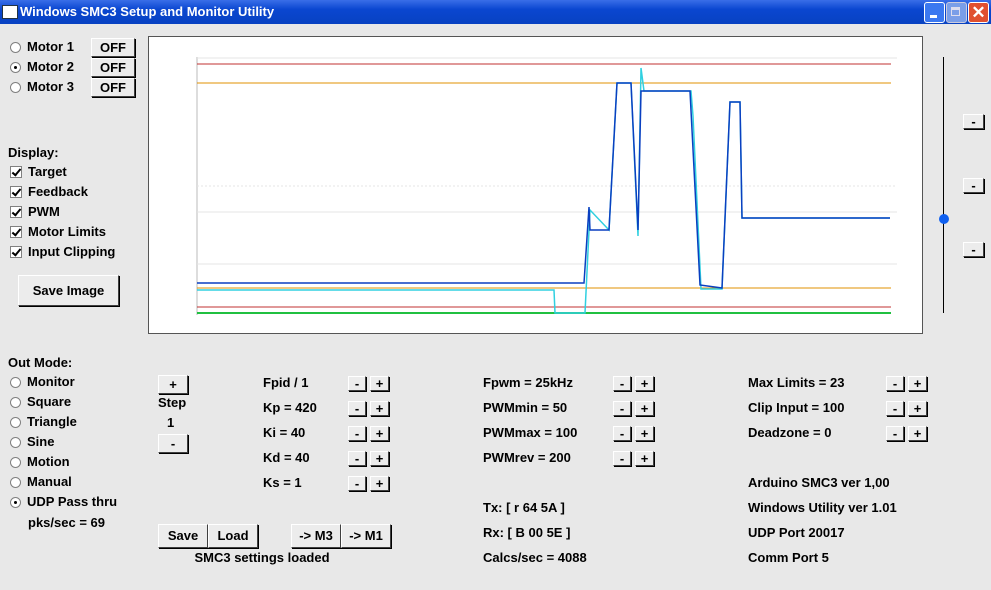  I want to click on version-info: Arduino SMC3 ver 1,00, so click(819, 482).